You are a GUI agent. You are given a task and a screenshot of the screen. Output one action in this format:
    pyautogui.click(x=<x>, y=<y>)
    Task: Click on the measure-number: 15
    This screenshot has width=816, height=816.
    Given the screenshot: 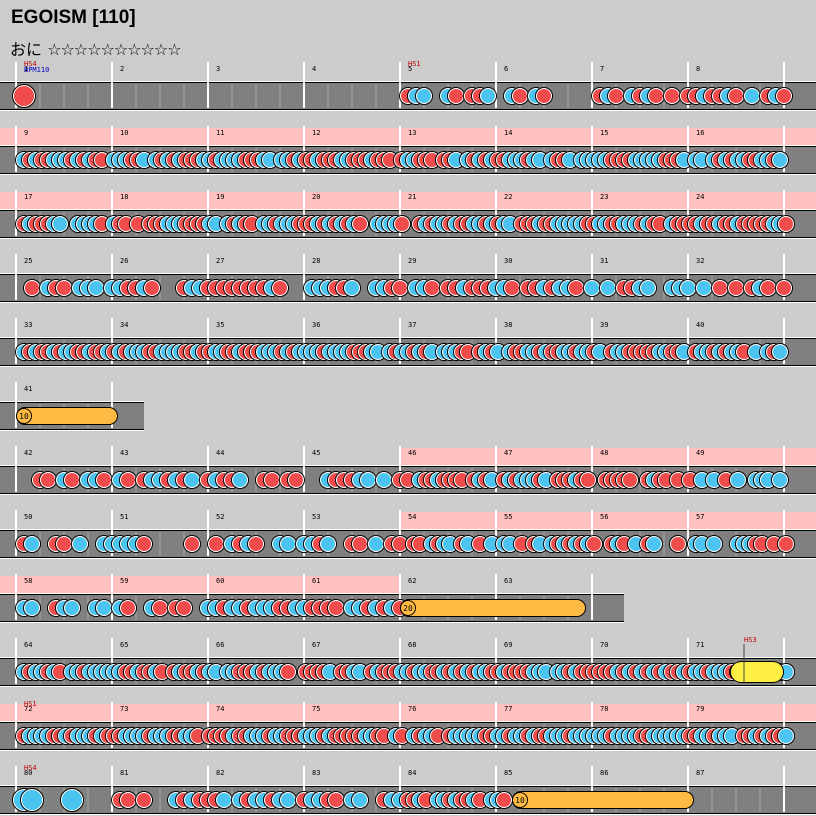 What is the action you would take?
    pyautogui.click(x=604, y=133)
    